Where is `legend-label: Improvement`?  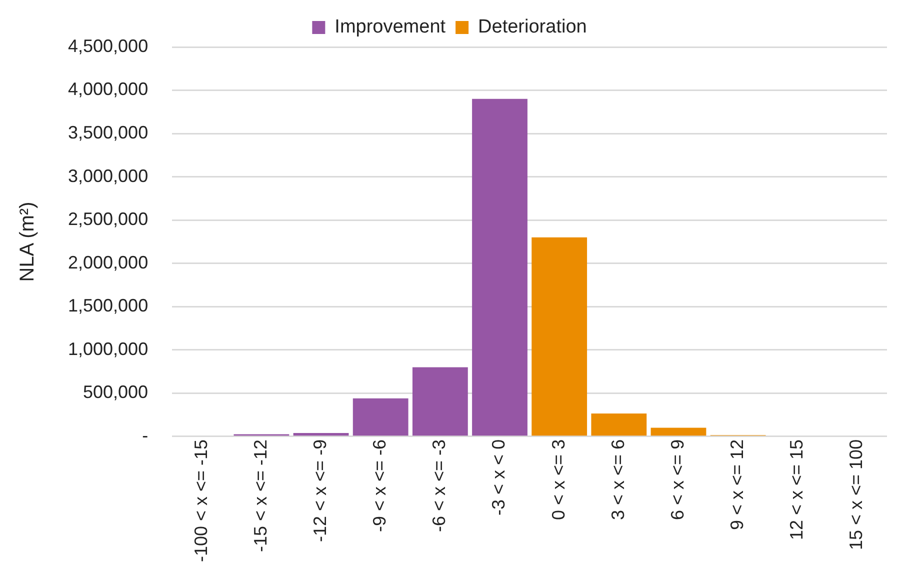 legend-label: Improvement is located at coordinates (390, 27).